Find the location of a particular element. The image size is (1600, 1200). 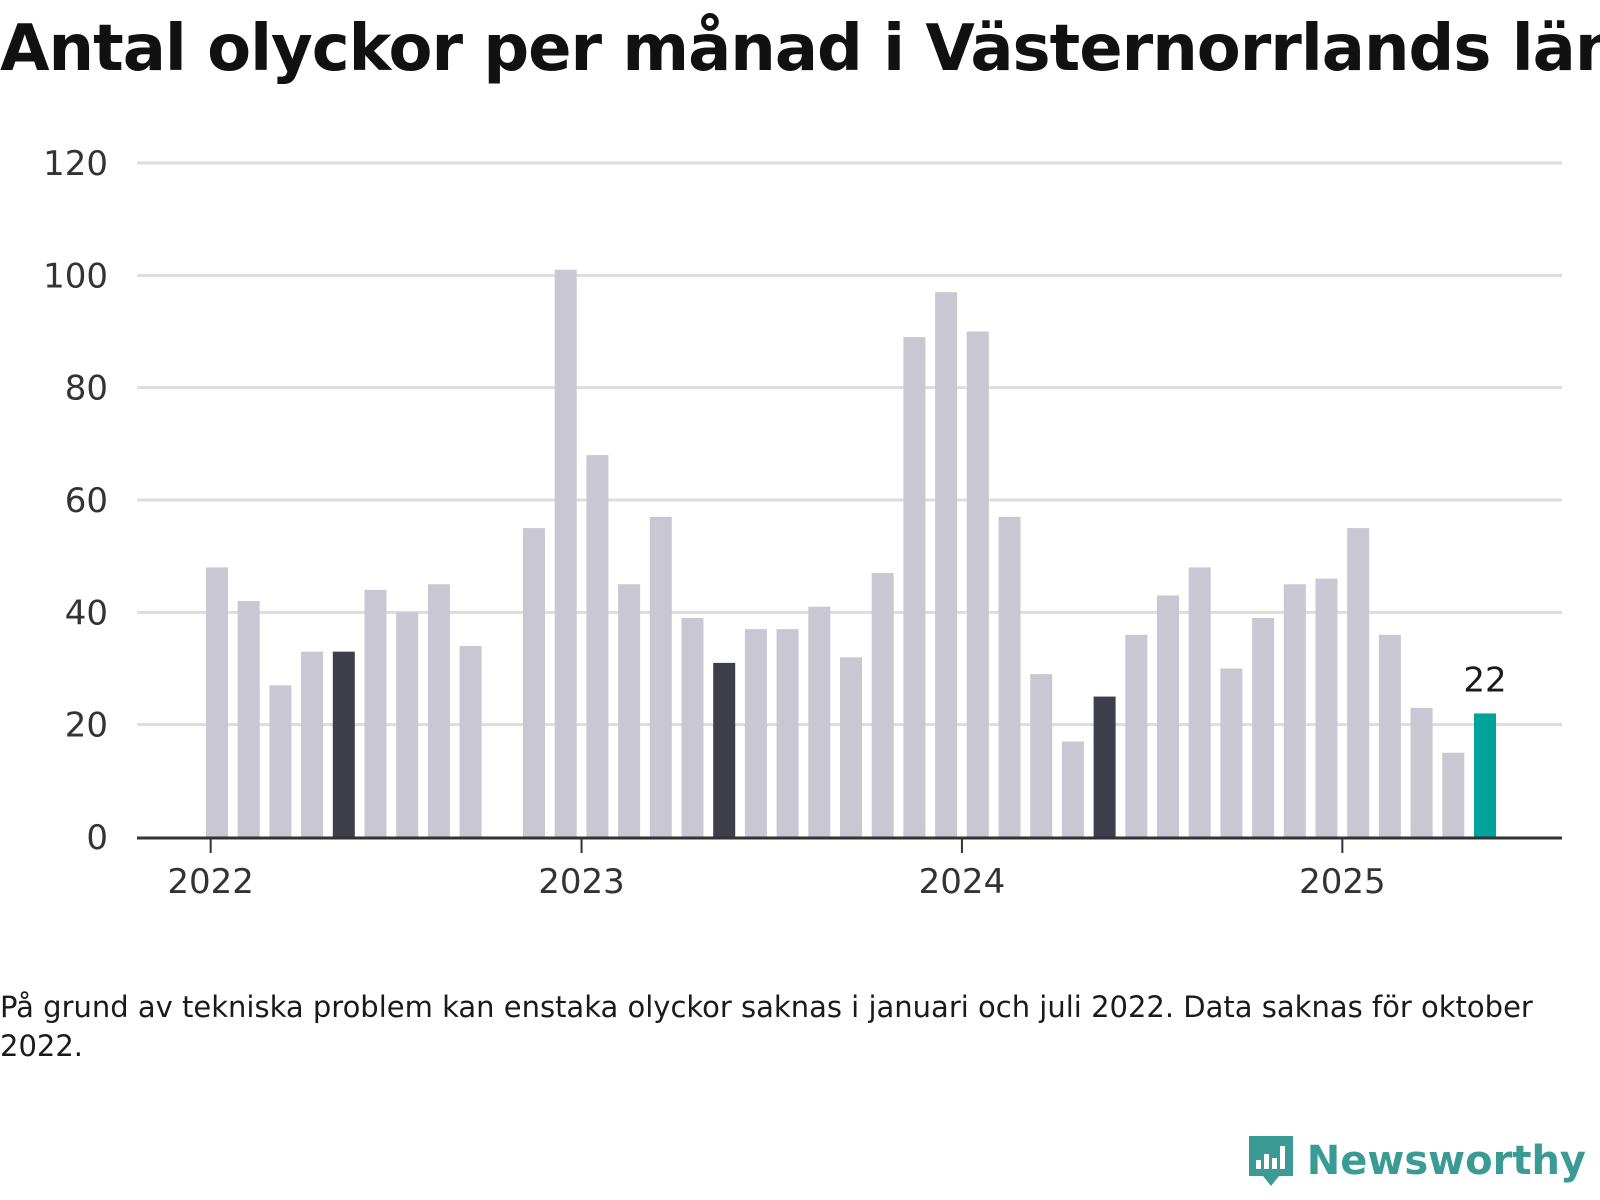

latest-value-label: 22 is located at coordinates (1484, 680).